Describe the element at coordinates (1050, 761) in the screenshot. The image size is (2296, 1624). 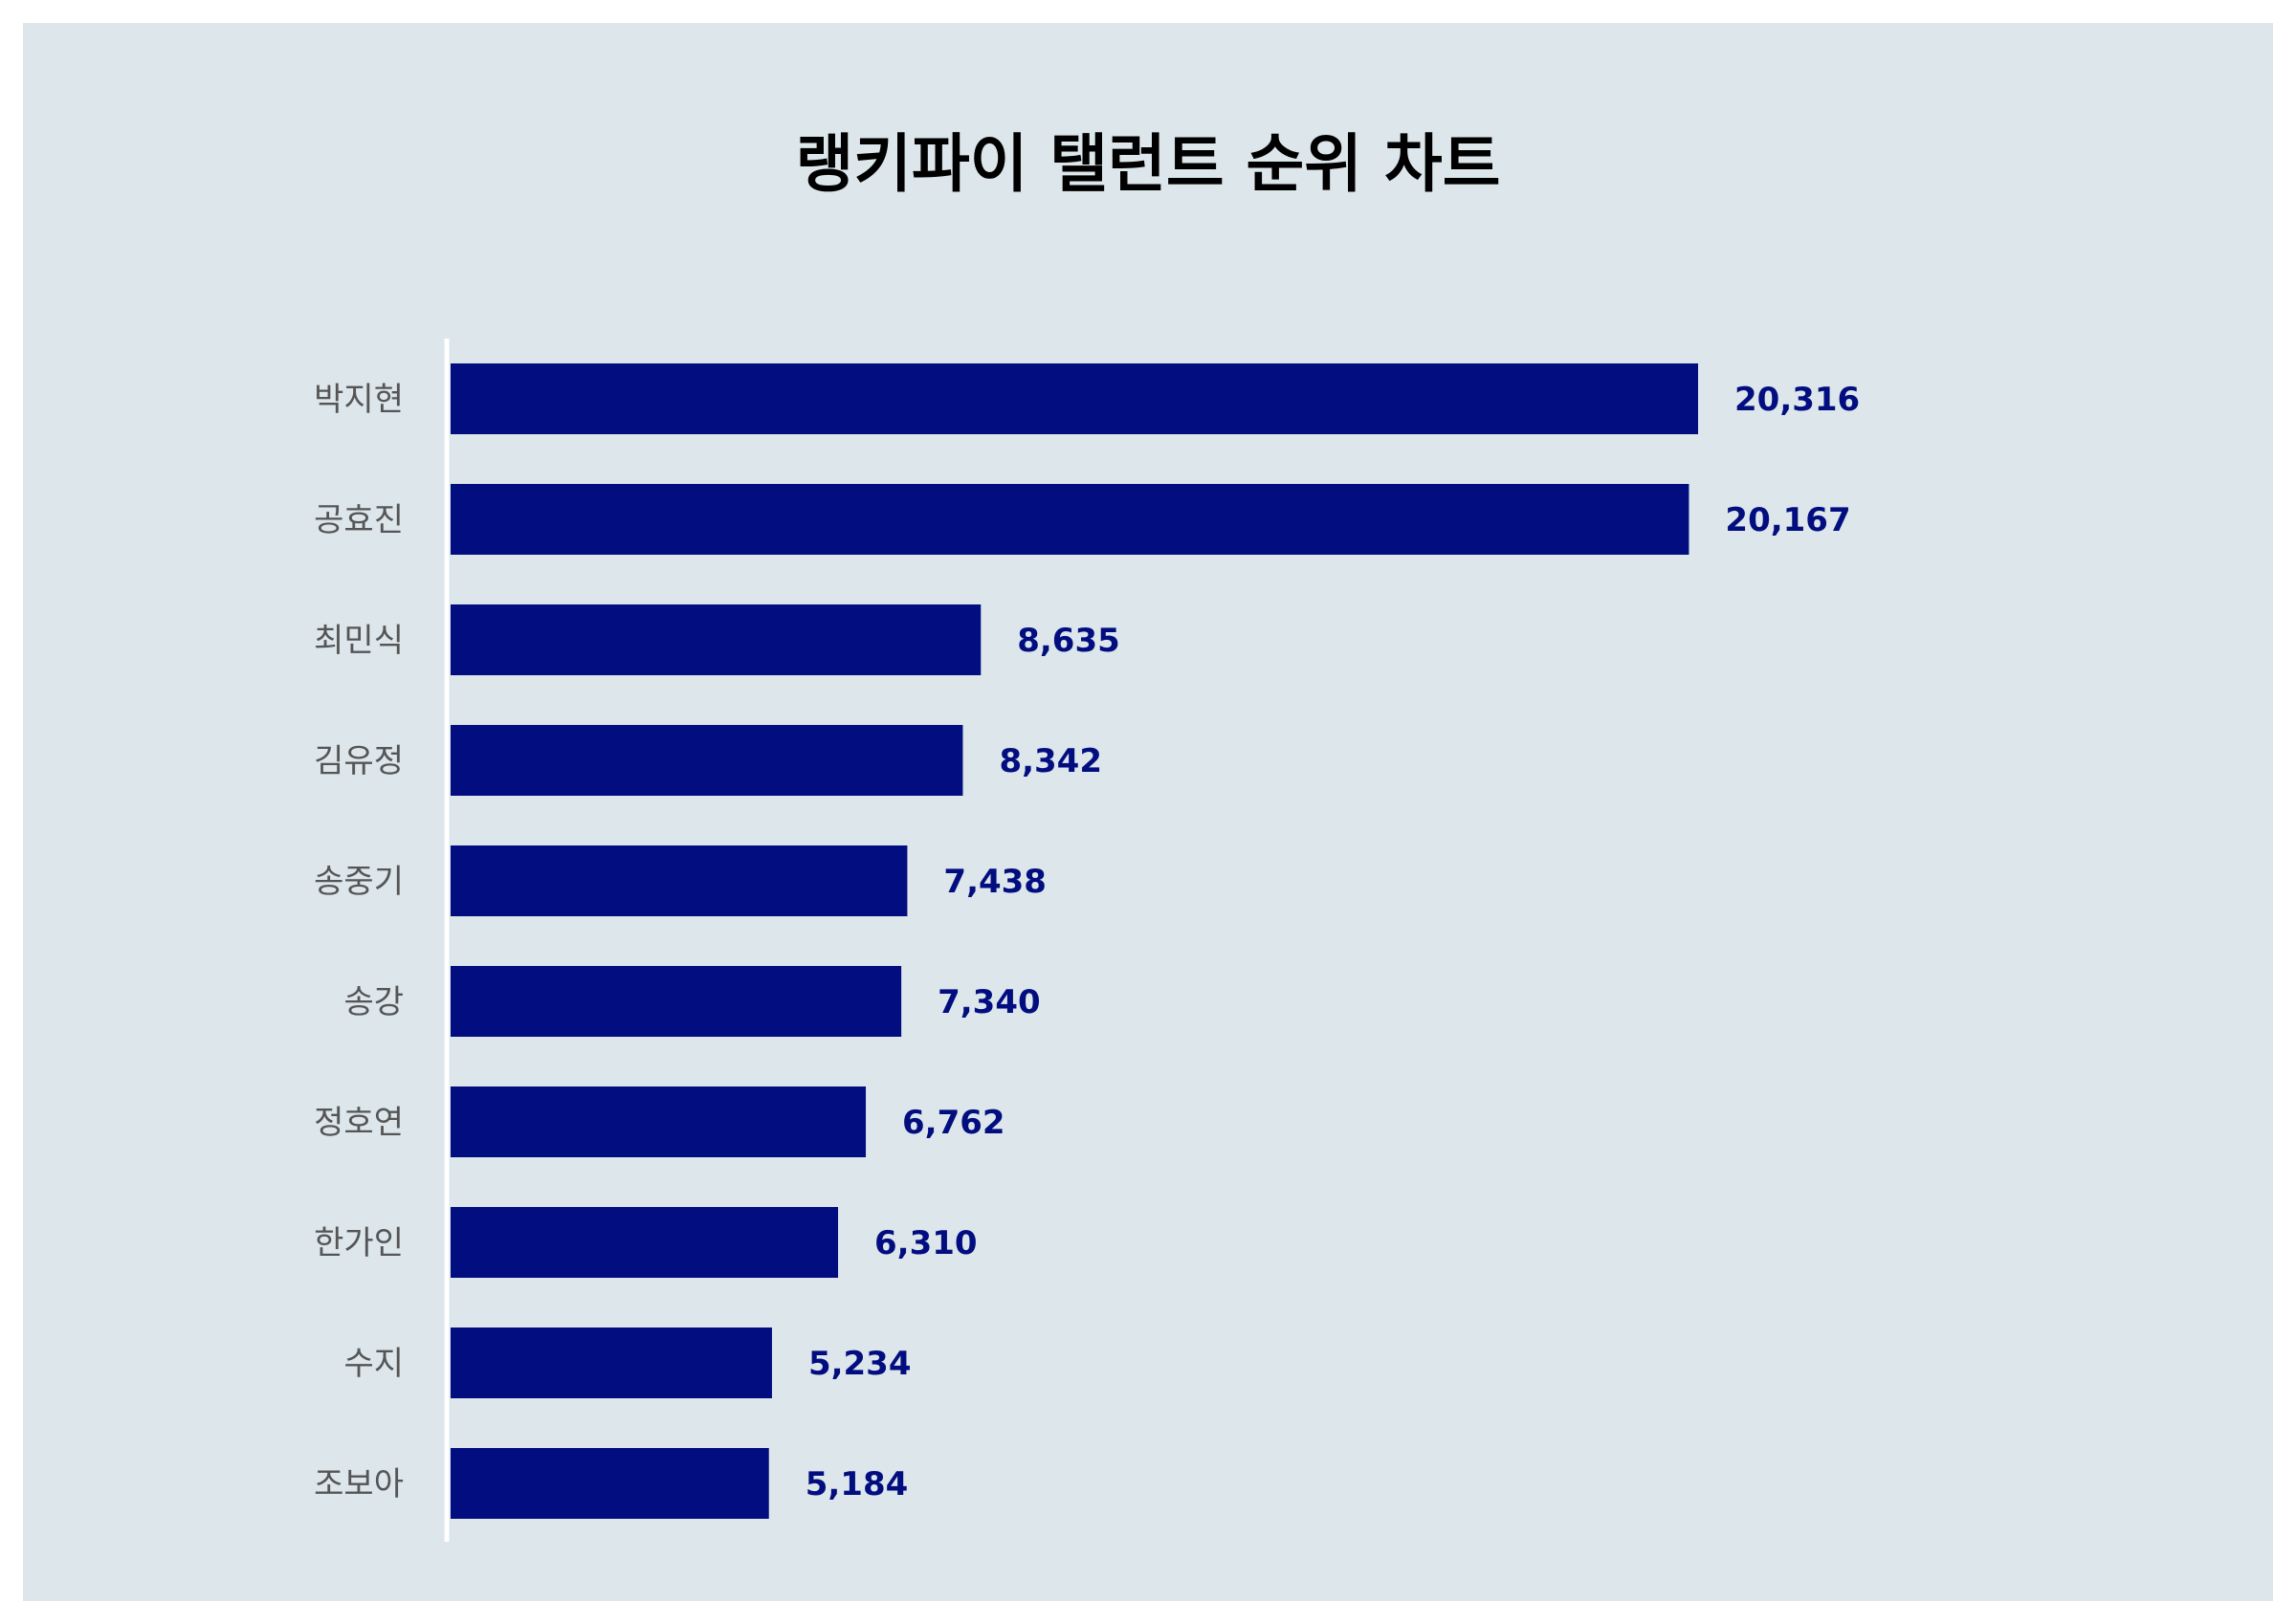
I see `value-label: 8,342` at that location.